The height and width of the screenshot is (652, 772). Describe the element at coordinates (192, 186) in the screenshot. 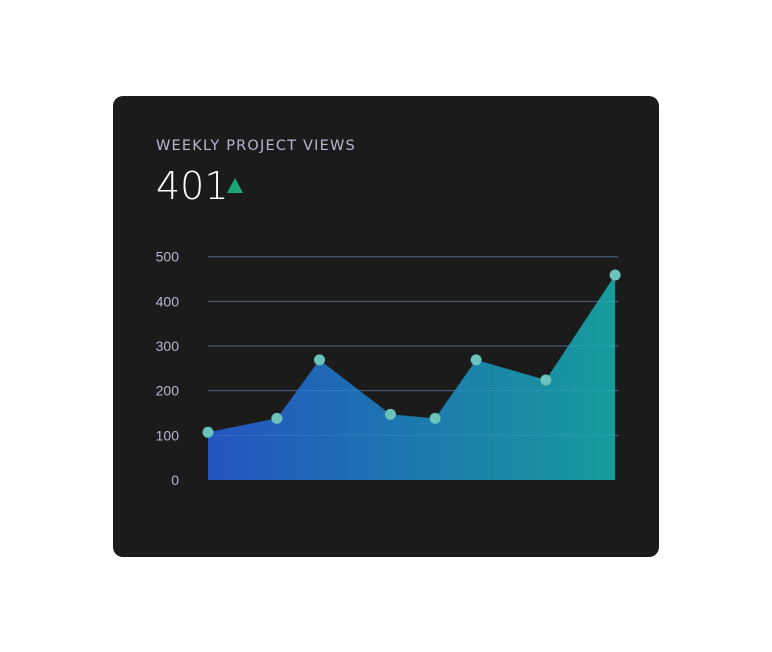

I see `metric-value: 401` at that location.